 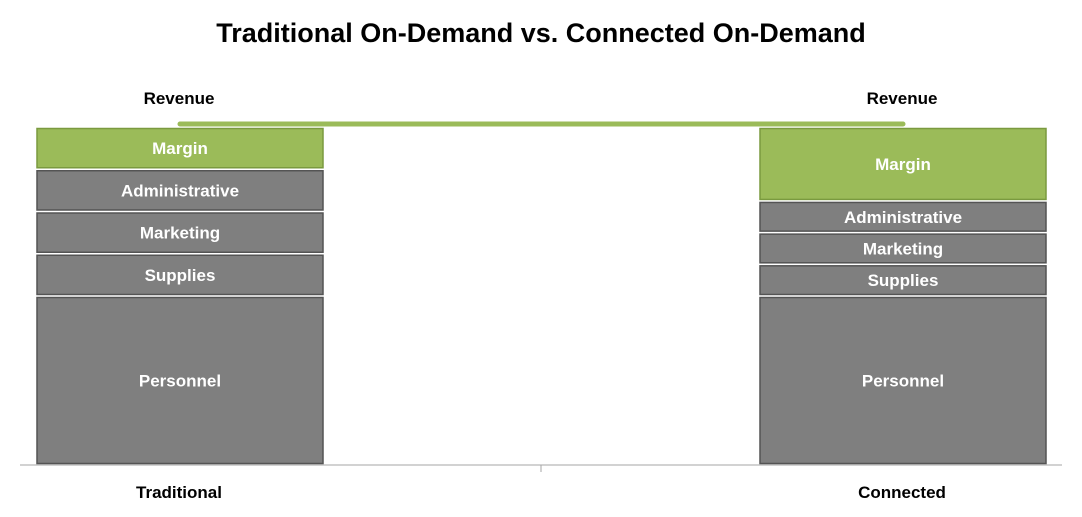 I want to click on revenue-label-traditional: Revenue, so click(x=179, y=98).